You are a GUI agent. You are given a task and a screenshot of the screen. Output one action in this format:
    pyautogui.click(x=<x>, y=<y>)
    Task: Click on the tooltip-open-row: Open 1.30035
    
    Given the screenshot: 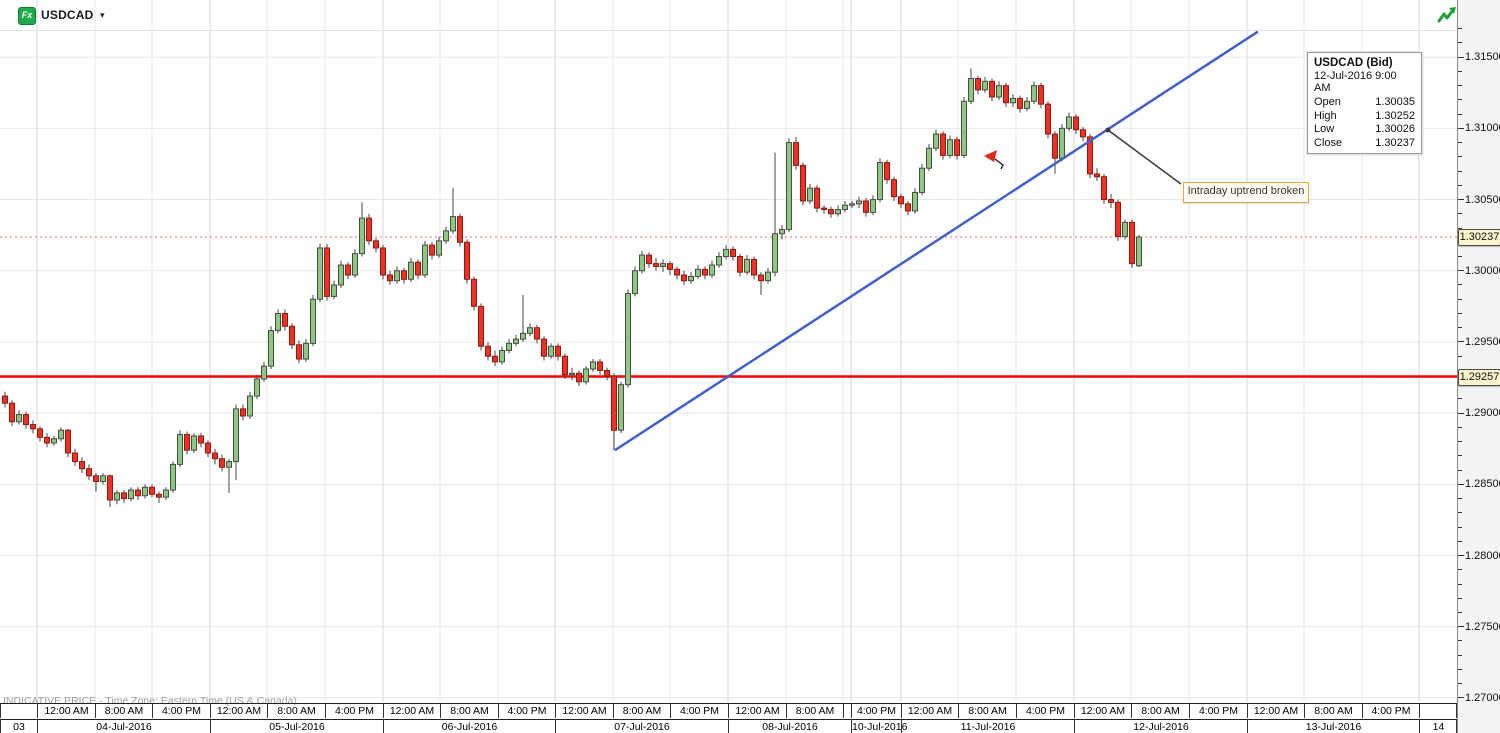 What is the action you would take?
    pyautogui.click(x=1364, y=102)
    